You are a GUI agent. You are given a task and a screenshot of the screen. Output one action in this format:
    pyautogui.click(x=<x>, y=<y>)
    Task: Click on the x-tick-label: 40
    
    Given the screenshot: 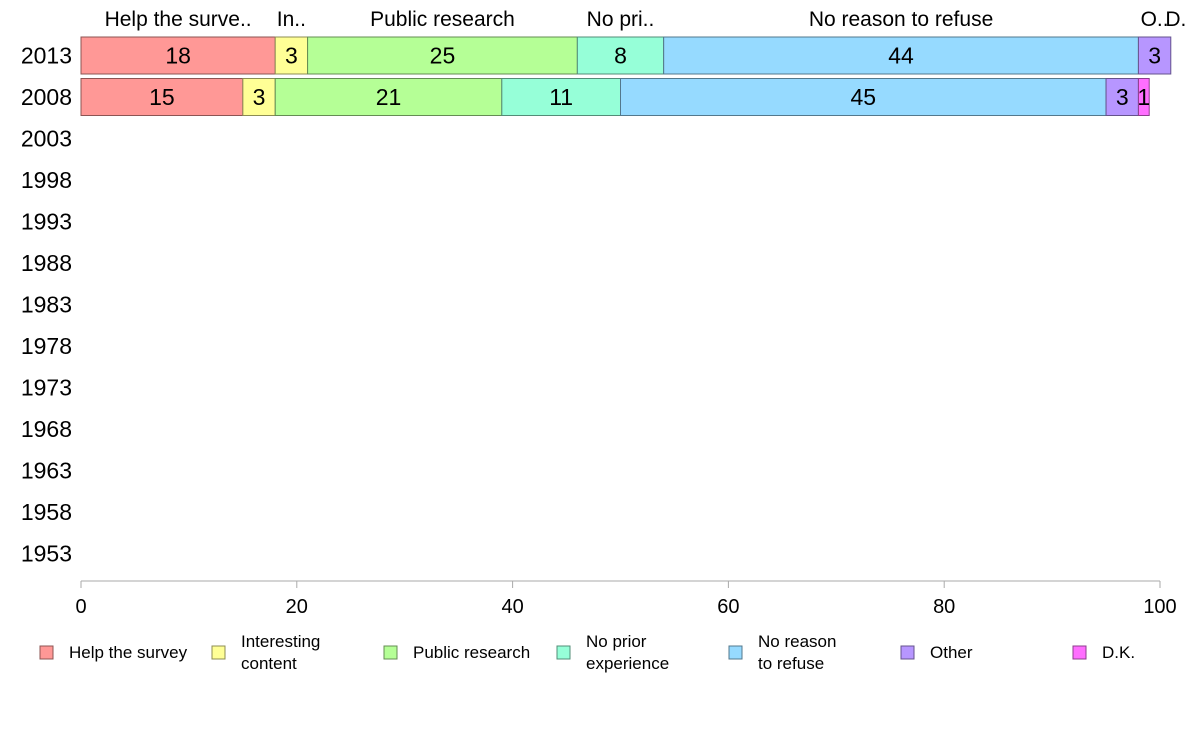 What is the action you would take?
    pyautogui.click(x=512, y=607)
    